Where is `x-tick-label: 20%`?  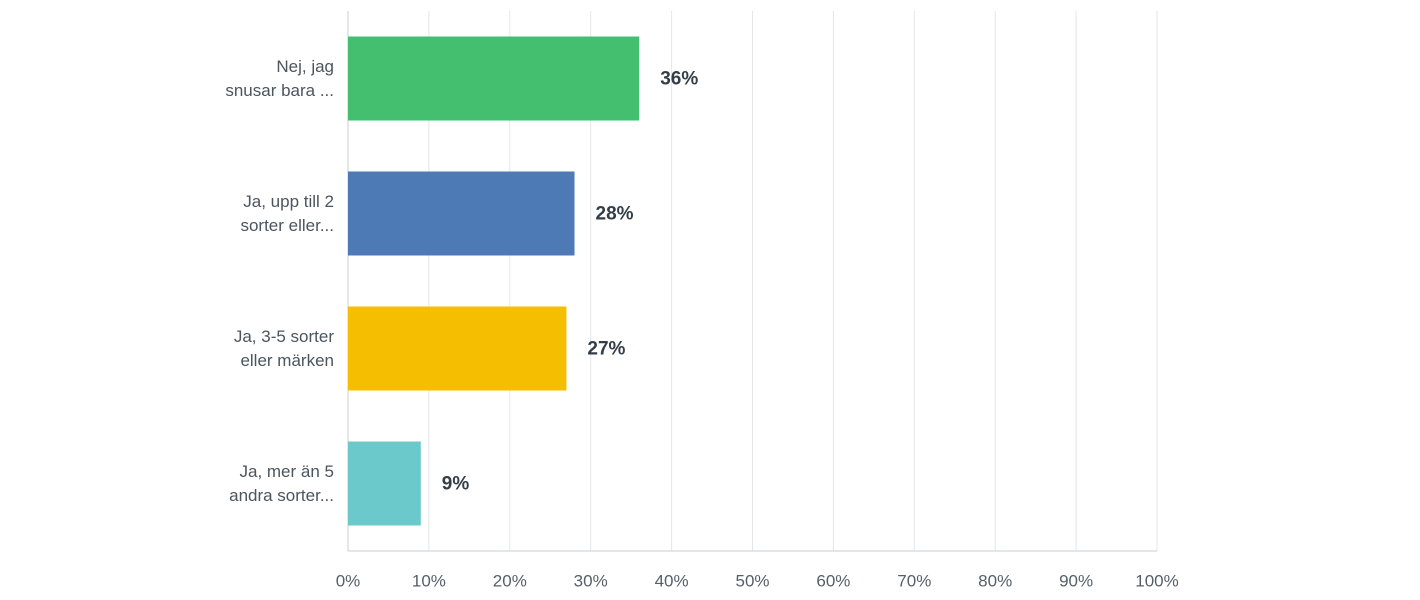 x-tick-label: 20% is located at coordinates (510, 580).